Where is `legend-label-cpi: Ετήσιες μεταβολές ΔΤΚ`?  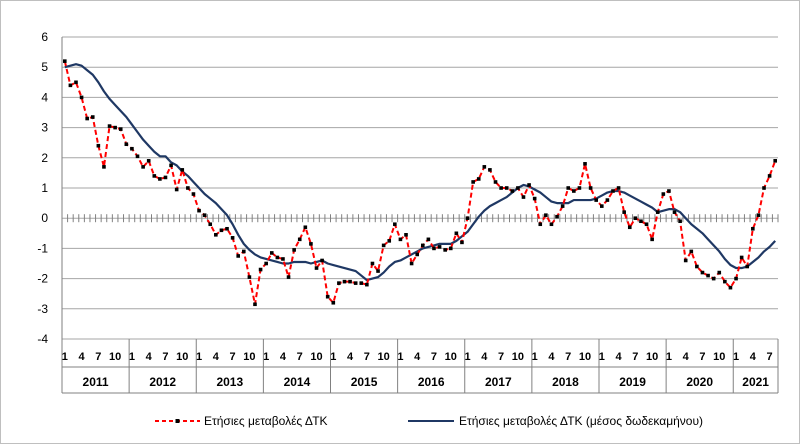
legend-label-cpi: Ετήσιες μεταβολές ΔΤΚ is located at coordinates (266, 421).